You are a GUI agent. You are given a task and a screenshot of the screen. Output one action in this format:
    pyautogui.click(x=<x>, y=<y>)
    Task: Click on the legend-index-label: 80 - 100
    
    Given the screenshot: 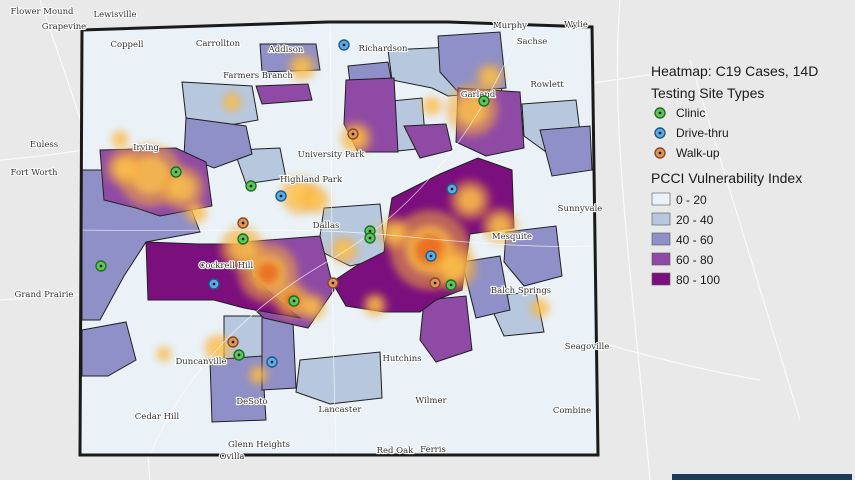 What is the action you would take?
    pyautogui.click(x=698, y=280)
    